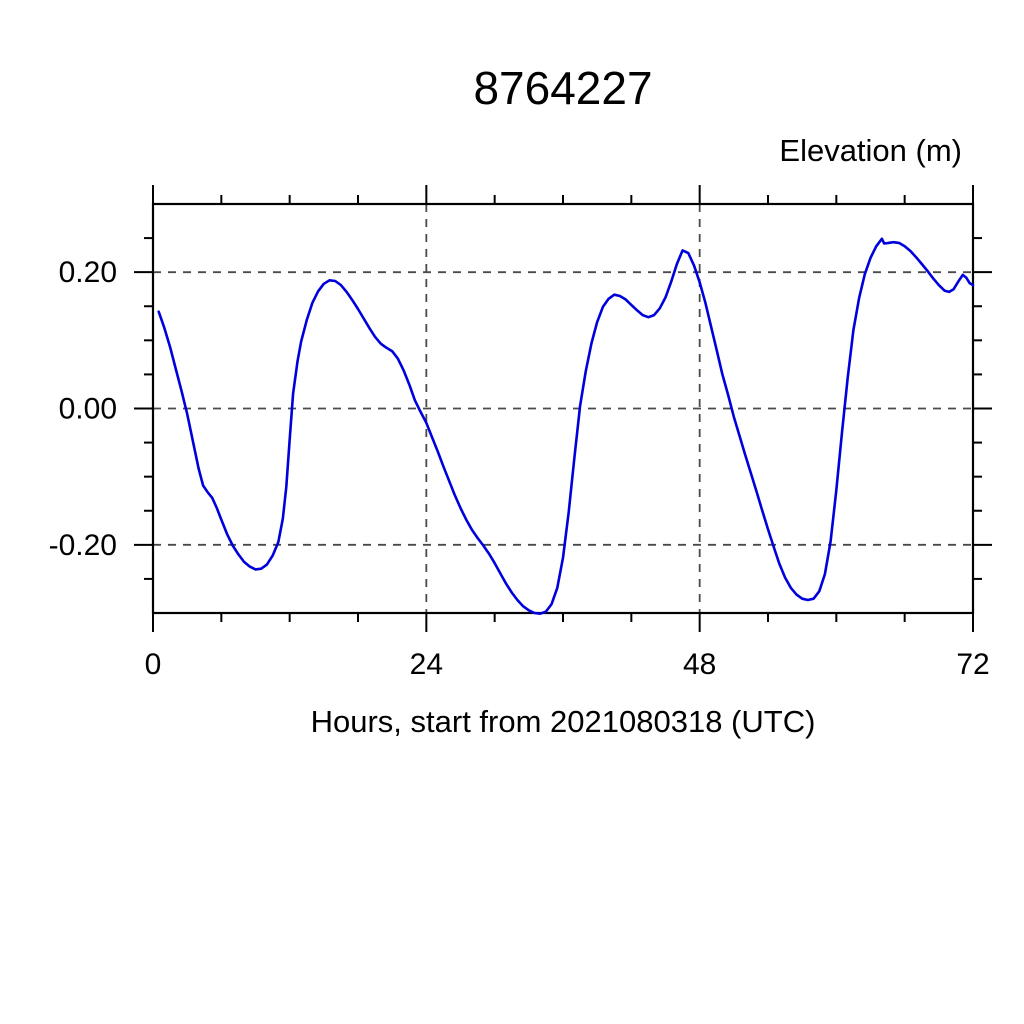  I want to click on x-tick-label: 0, so click(153, 664).